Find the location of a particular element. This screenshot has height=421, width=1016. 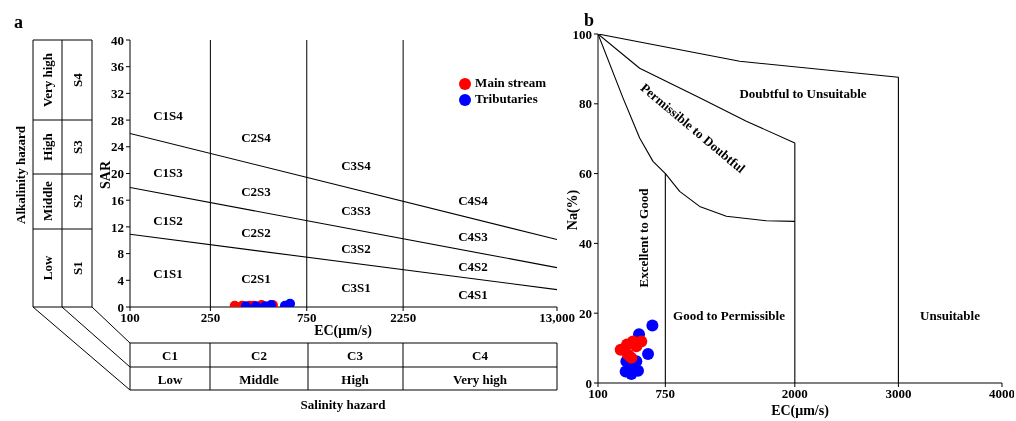

annotation: C3S3 is located at coordinates (356, 210).